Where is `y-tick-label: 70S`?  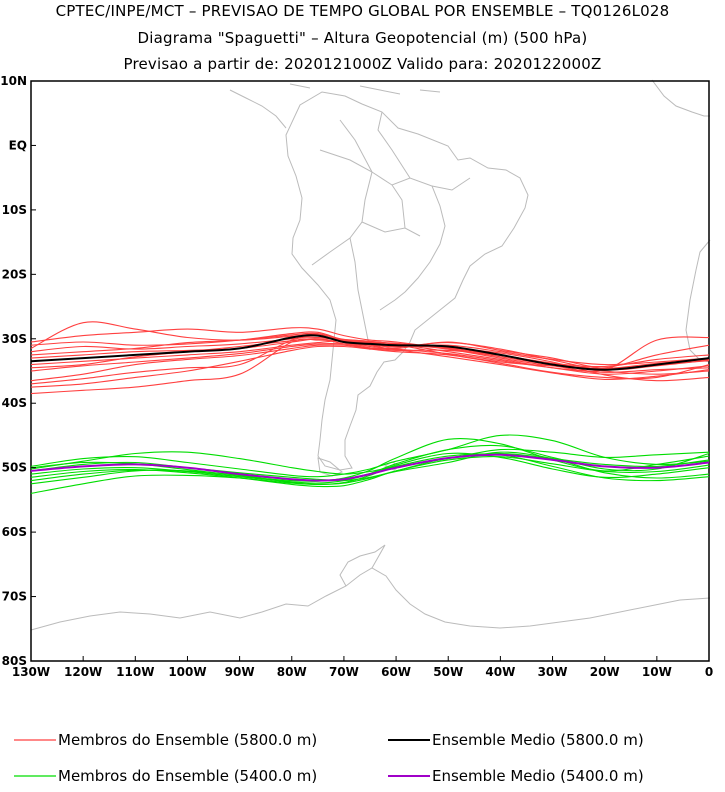
y-tick-label: 70S is located at coordinates (14, 597).